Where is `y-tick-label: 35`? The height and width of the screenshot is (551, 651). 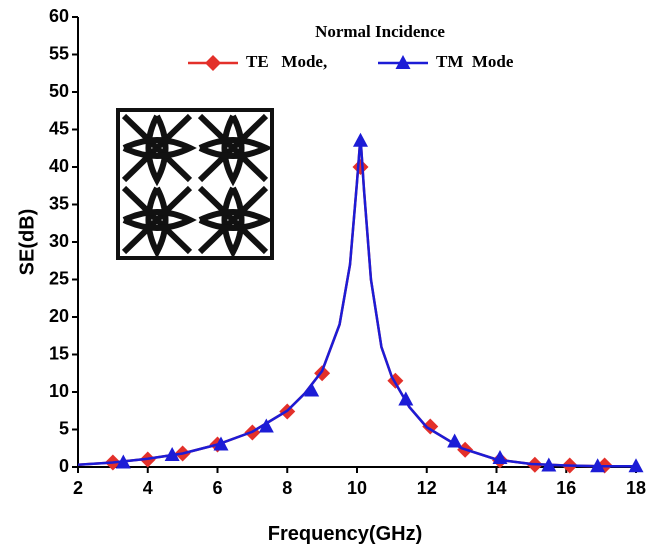
y-tick-label: 35 is located at coordinates (59, 203).